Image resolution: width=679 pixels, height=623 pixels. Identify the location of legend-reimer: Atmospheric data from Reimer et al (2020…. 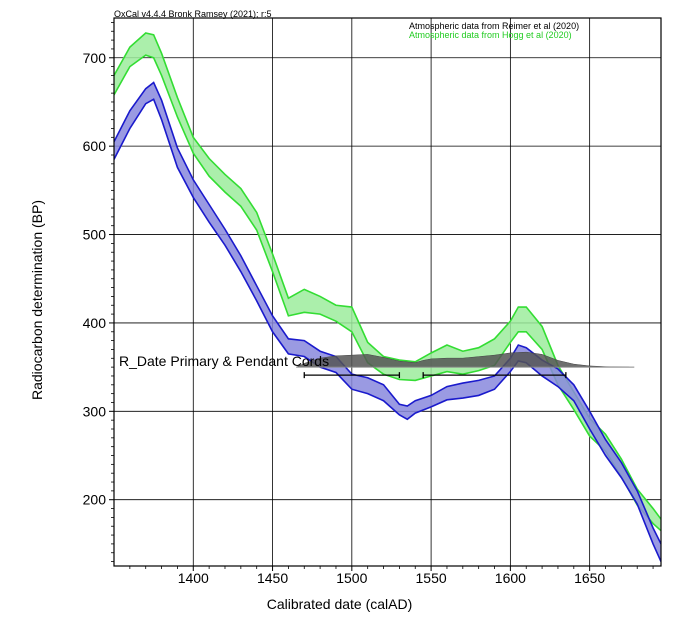
(494, 26).